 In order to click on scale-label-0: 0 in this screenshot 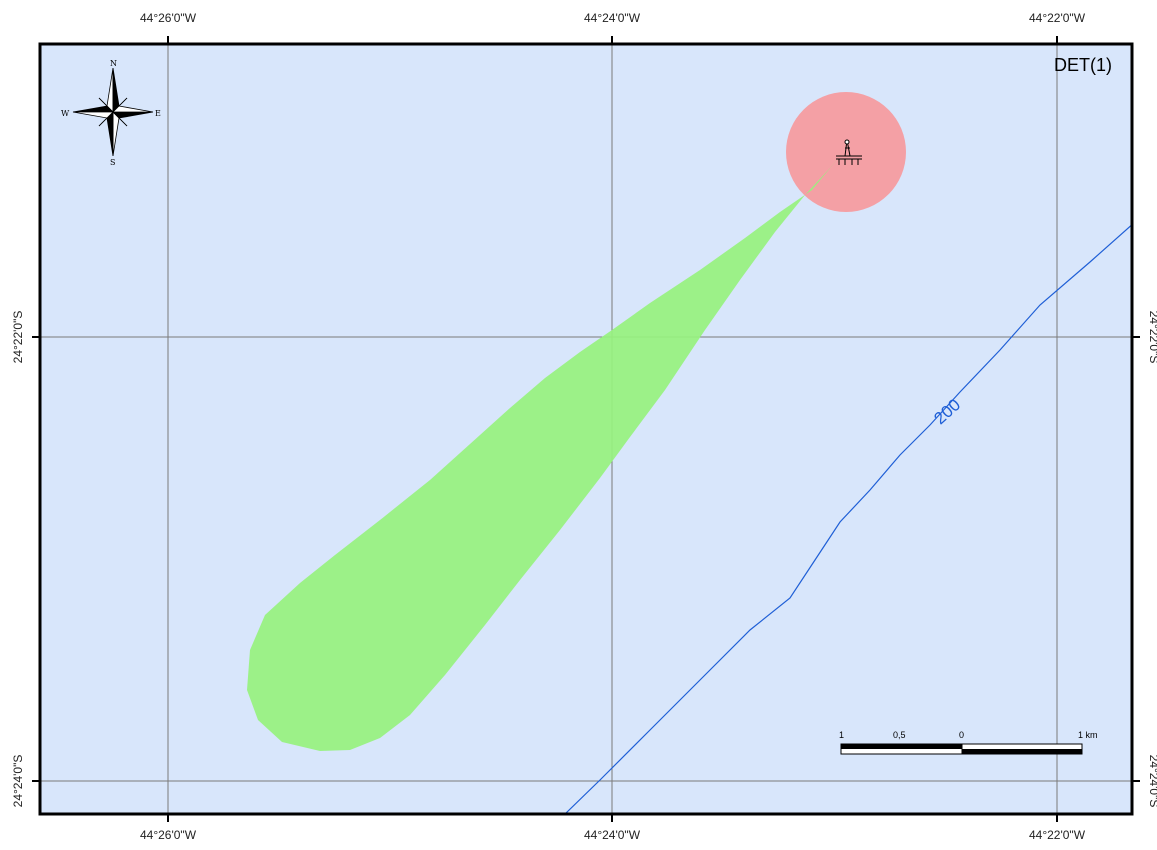, I will do `click(961, 735)`.